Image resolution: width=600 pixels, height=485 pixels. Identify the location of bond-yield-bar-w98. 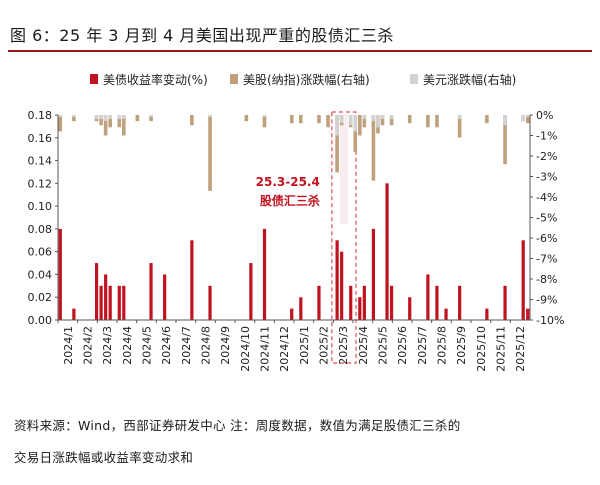
(505, 302).